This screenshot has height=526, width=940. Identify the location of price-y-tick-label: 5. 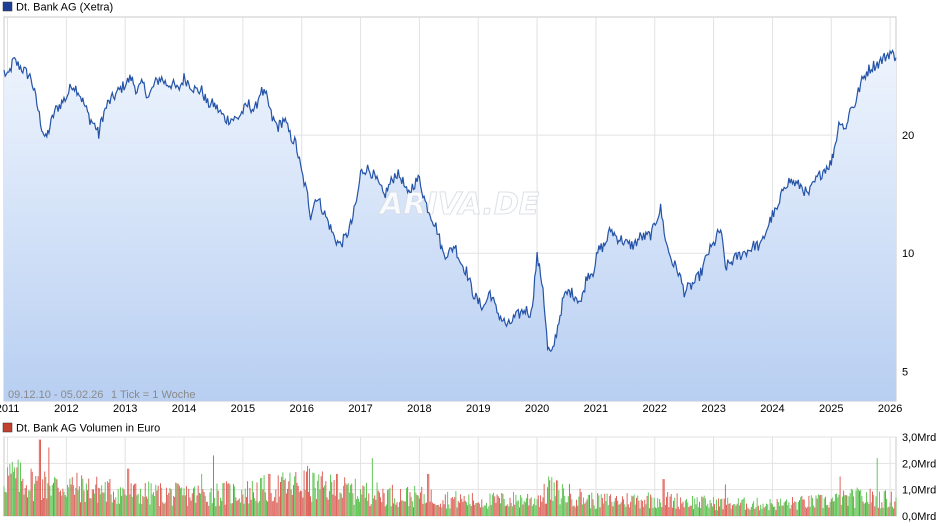
(905, 372).